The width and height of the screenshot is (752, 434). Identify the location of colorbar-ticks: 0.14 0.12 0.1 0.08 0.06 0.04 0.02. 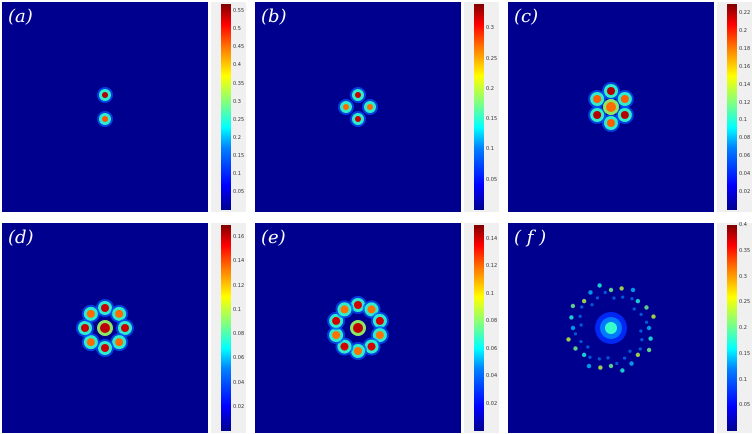
(493, 328).